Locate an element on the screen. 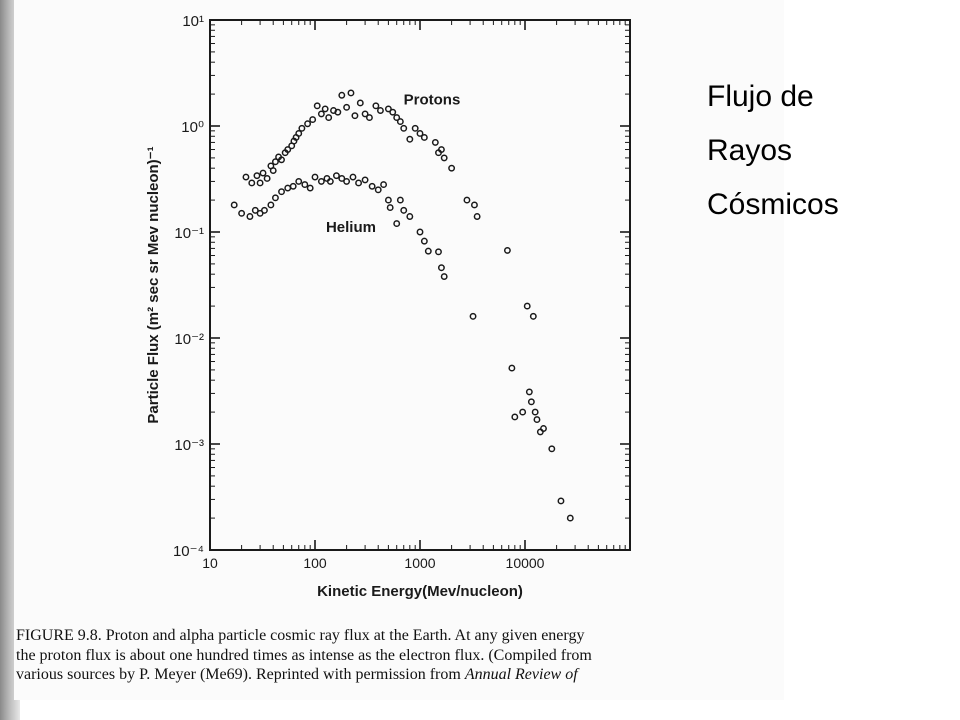  x-tick-label: 100 is located at coordinates (315, 563).